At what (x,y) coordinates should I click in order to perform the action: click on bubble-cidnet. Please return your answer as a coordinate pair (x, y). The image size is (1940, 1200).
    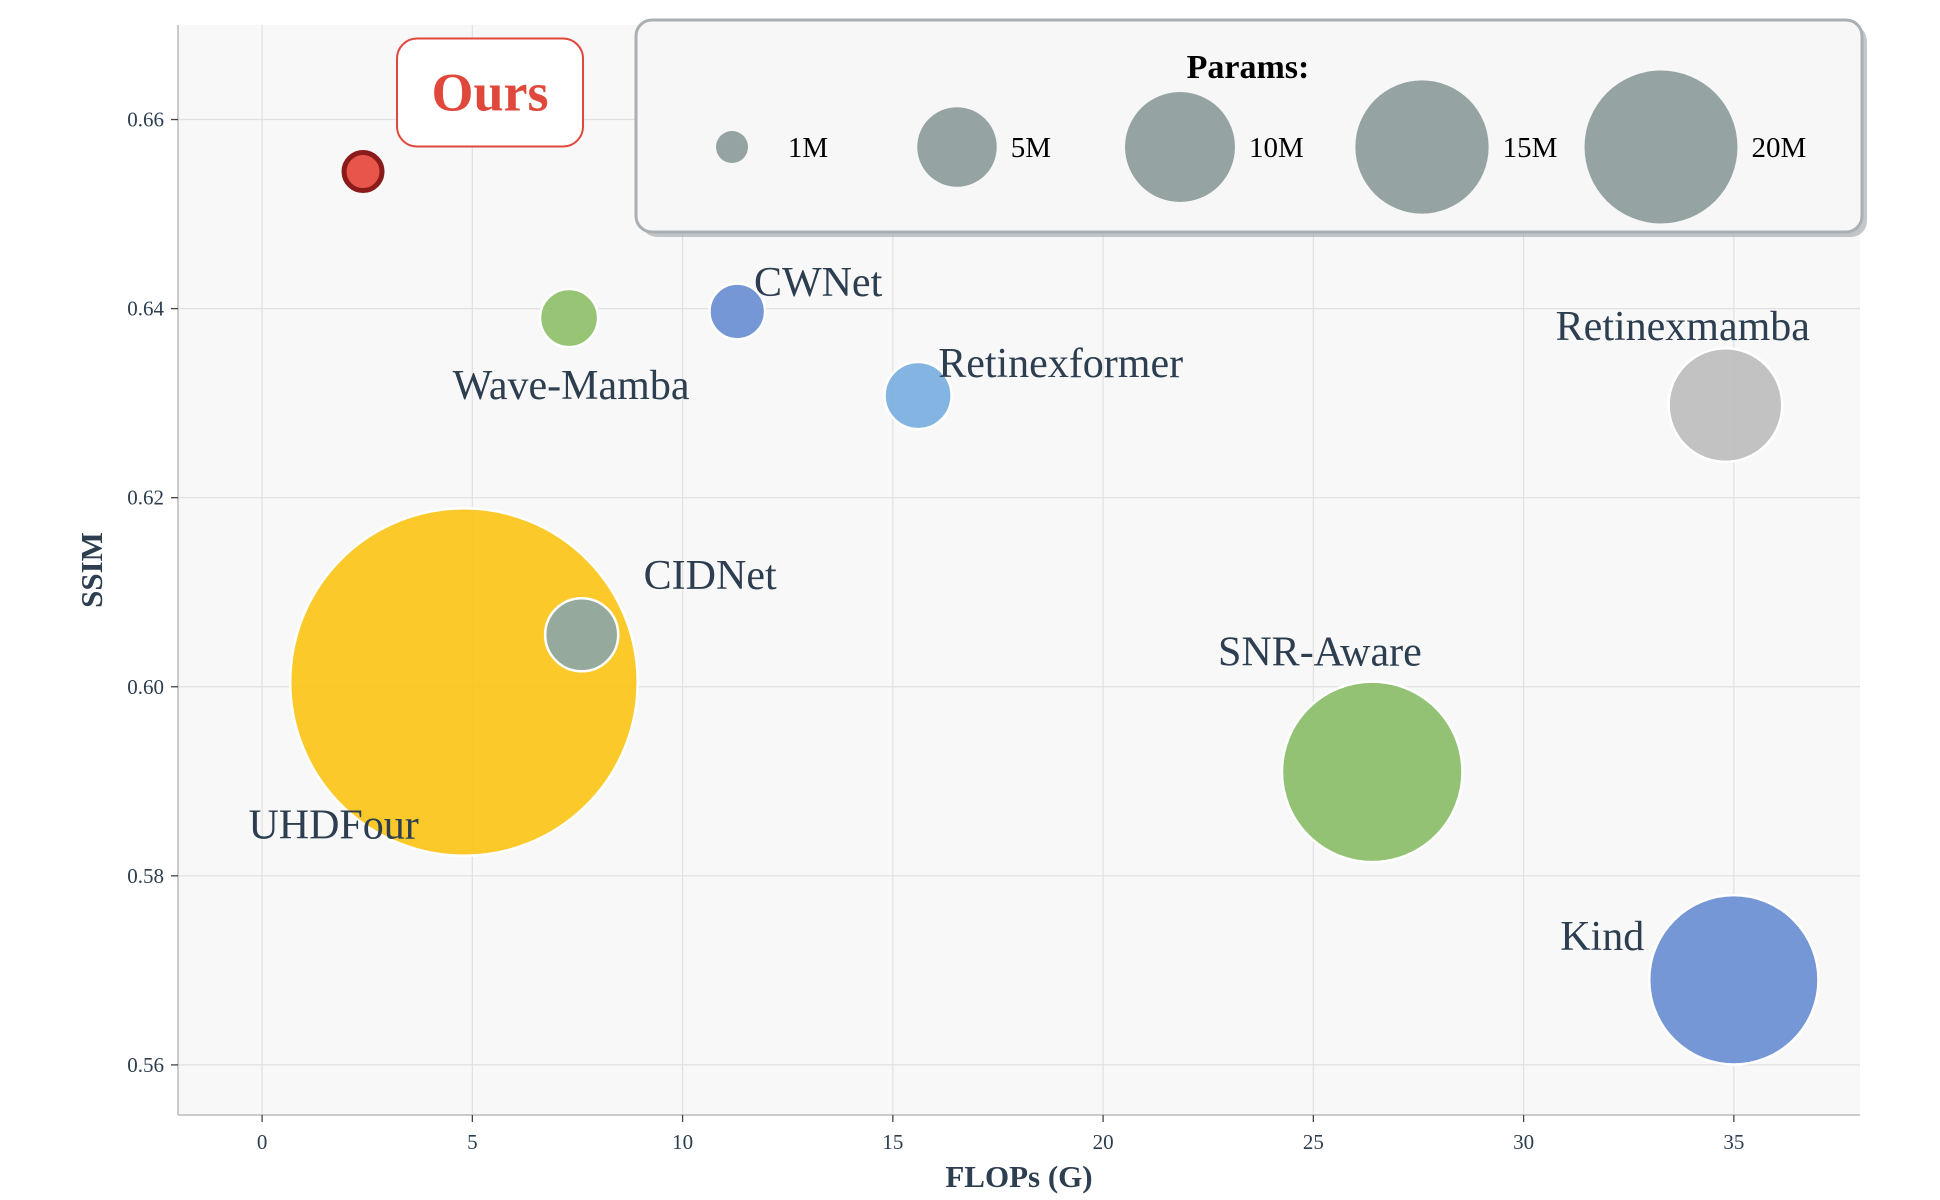
    Looking at the image, I should click on (581, 634).